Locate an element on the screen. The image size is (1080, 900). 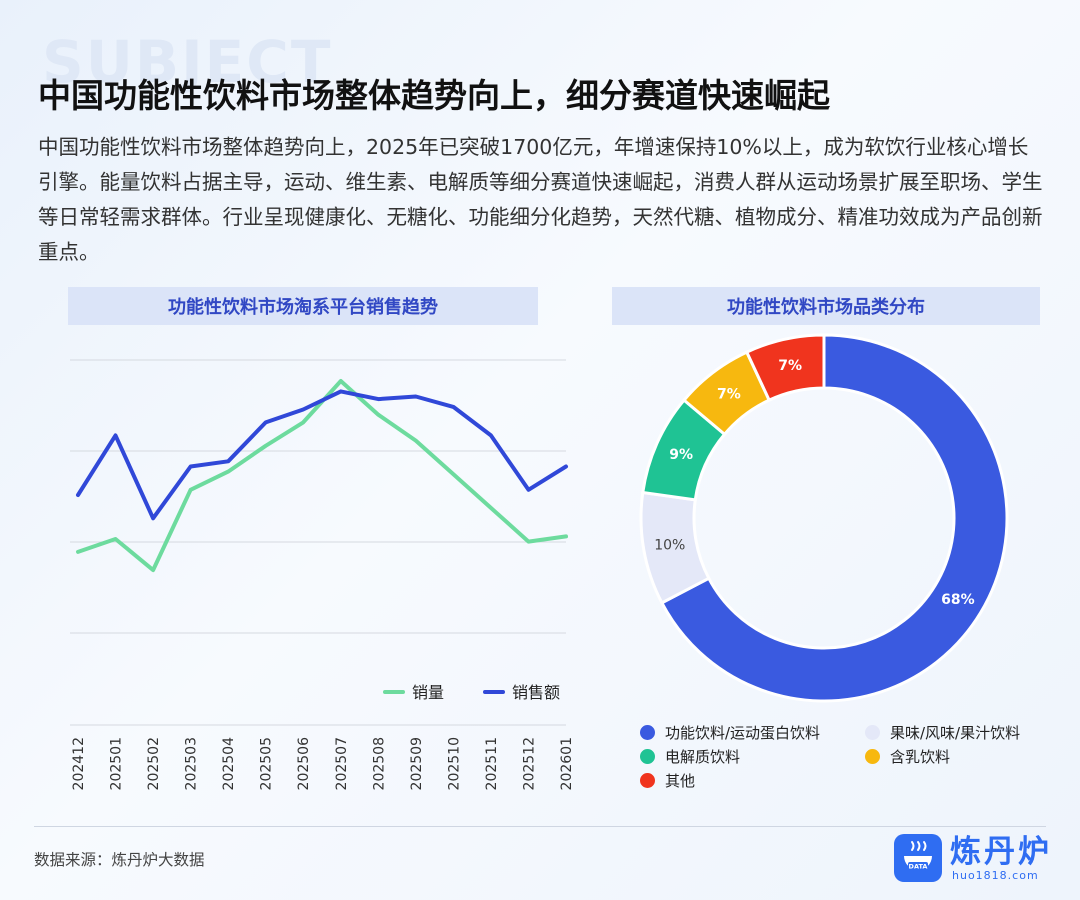
x-tick-label: 202412 is located at coordinates (79, 763).